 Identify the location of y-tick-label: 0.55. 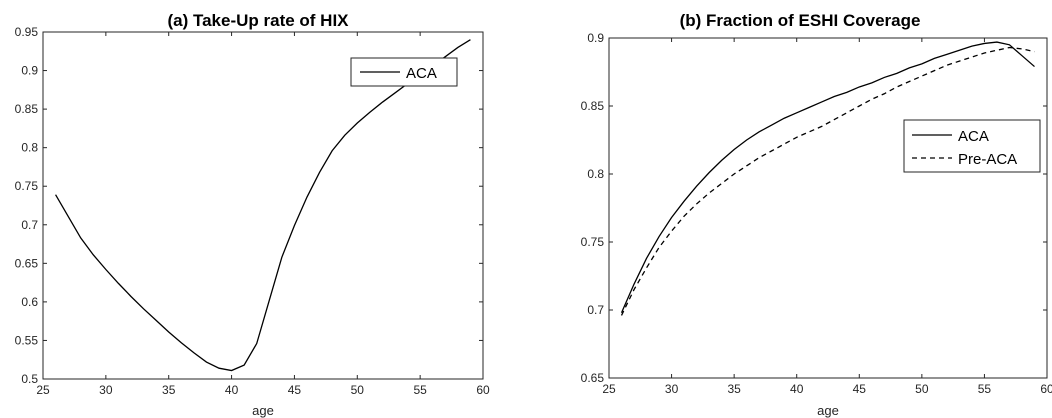
(27, 340).